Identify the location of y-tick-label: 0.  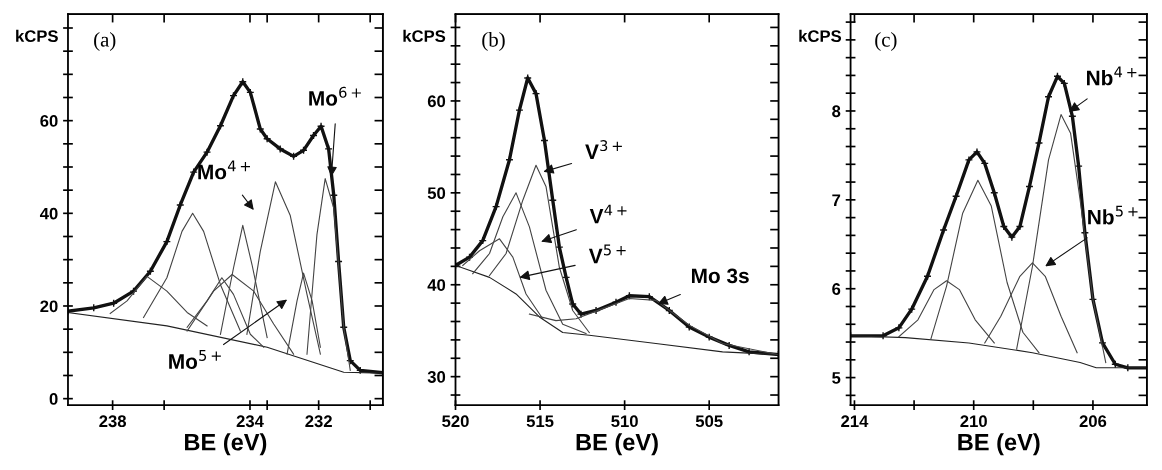
(53, 399).